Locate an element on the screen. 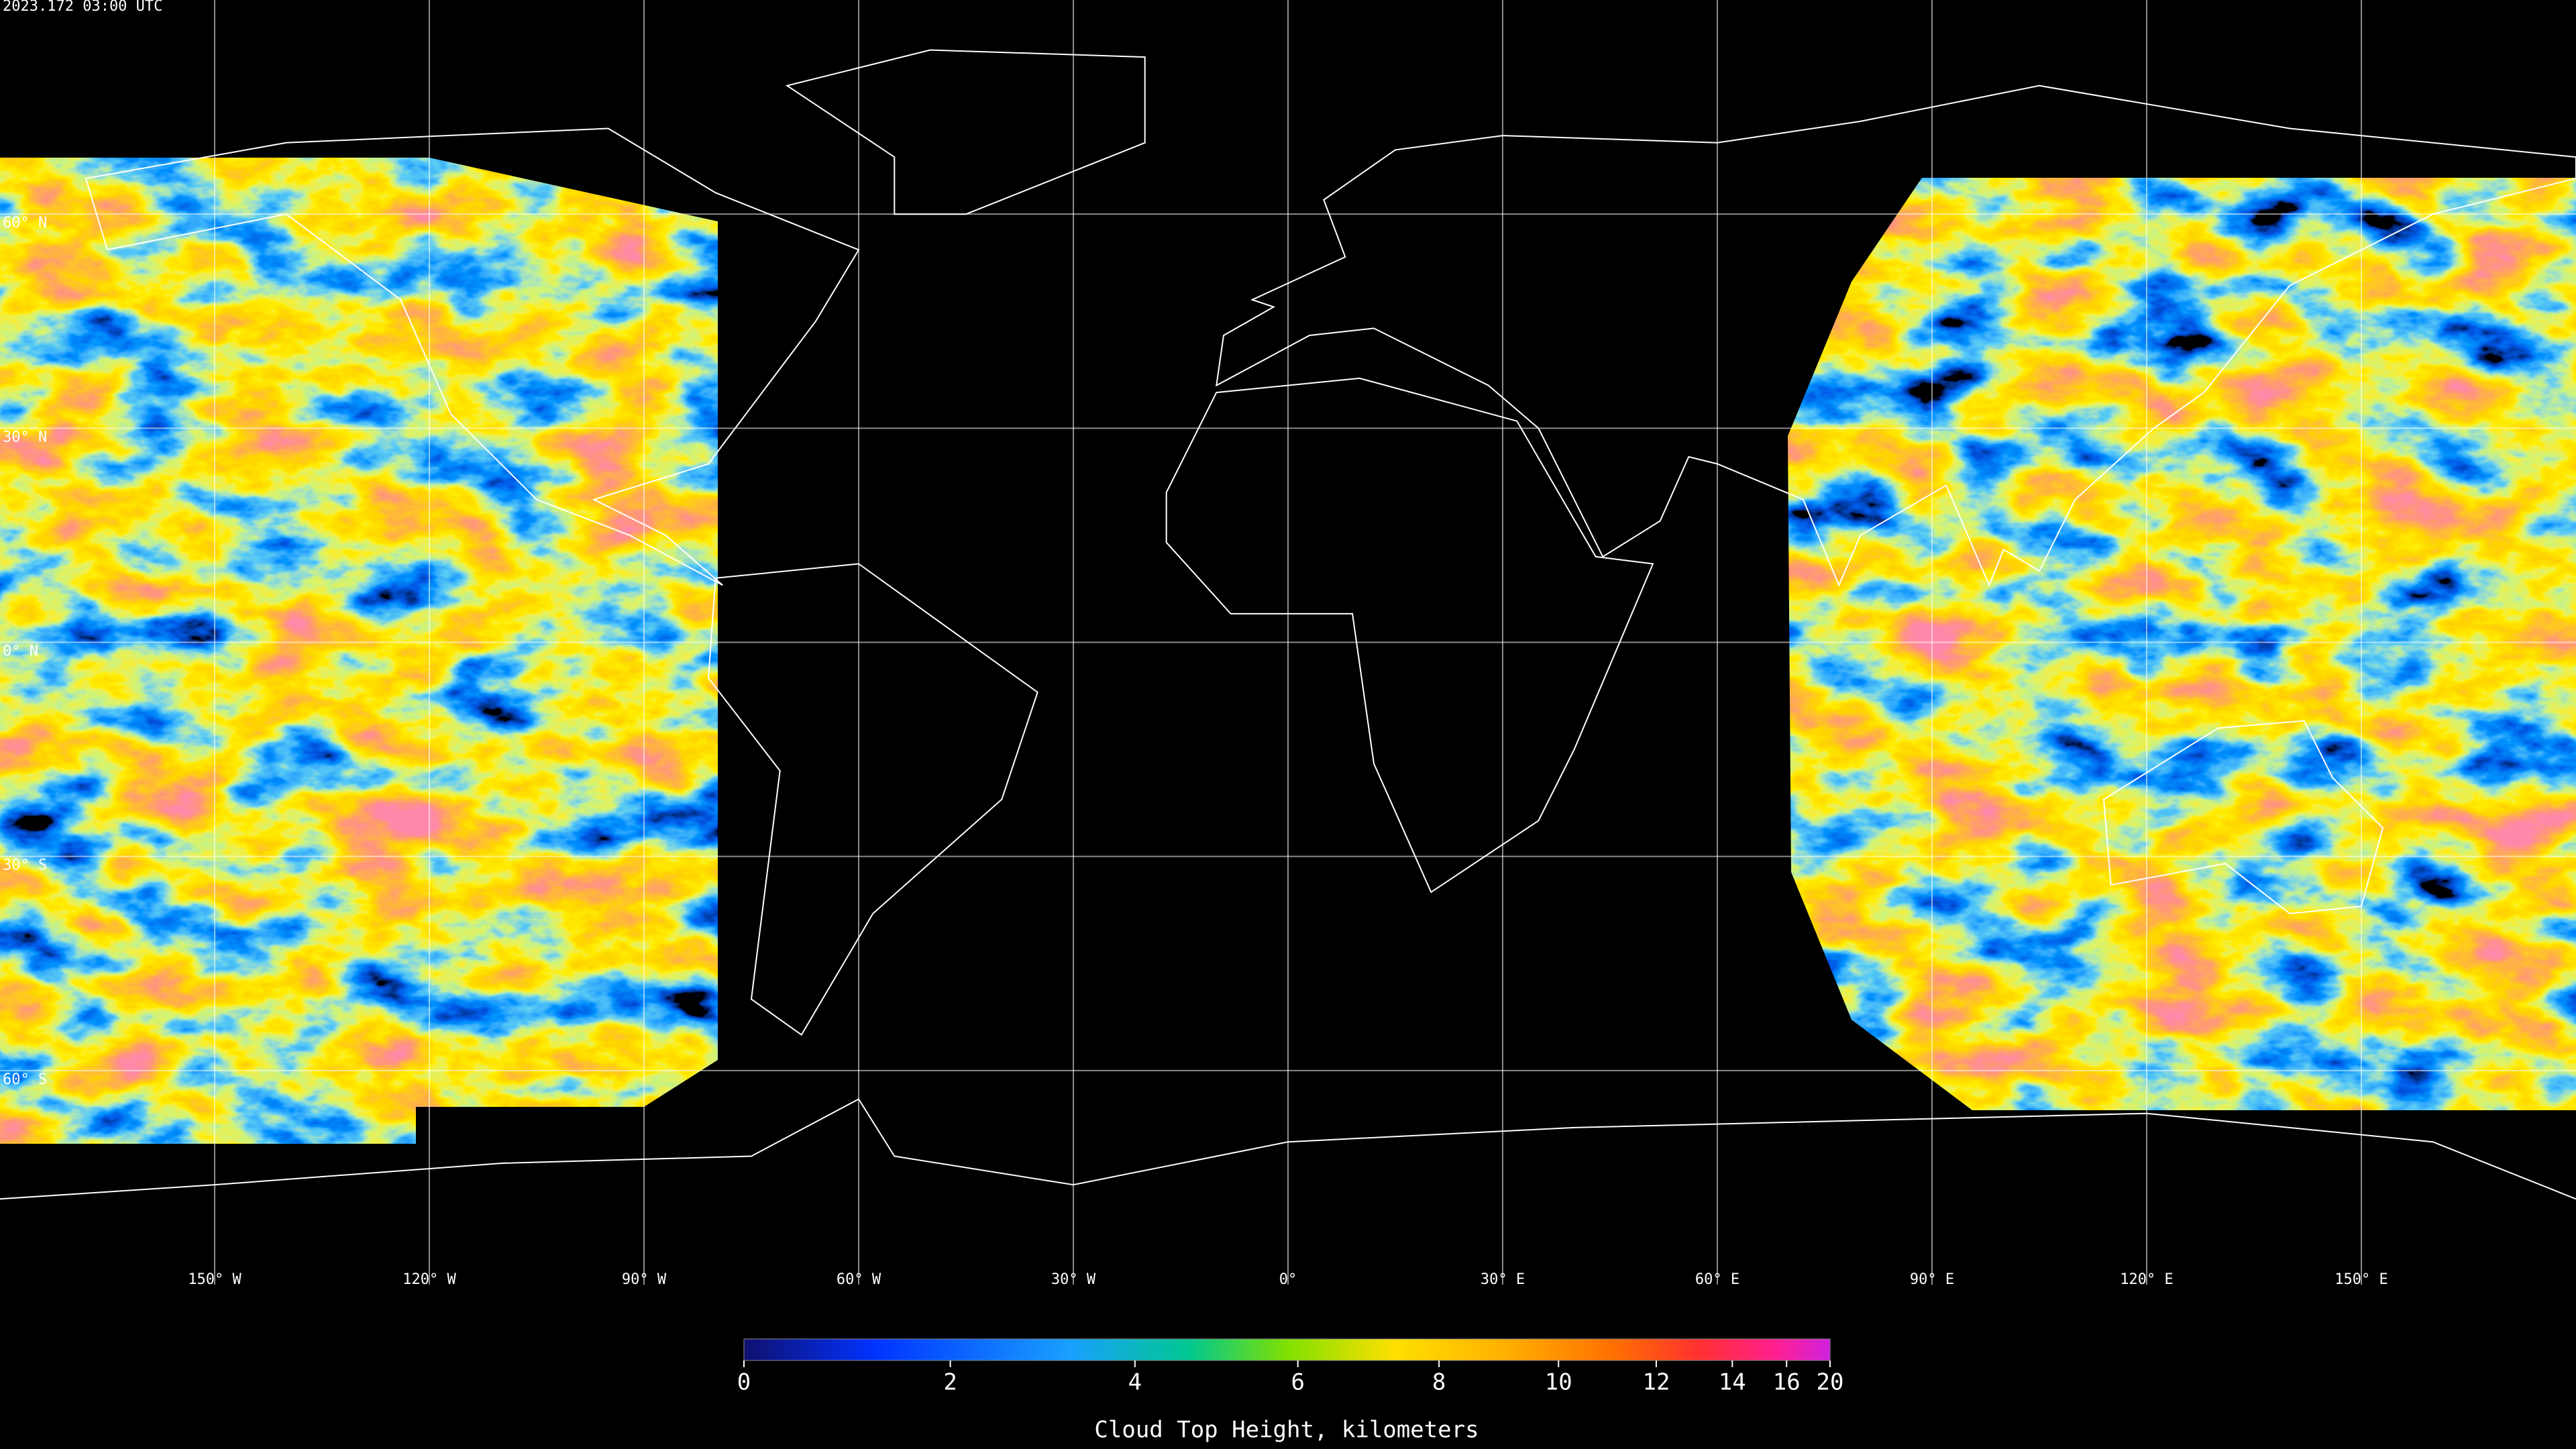 This screenshot has height=1449, width=2576. colorbar-tick-label: 4 is located at coordinates (1135, 1382).